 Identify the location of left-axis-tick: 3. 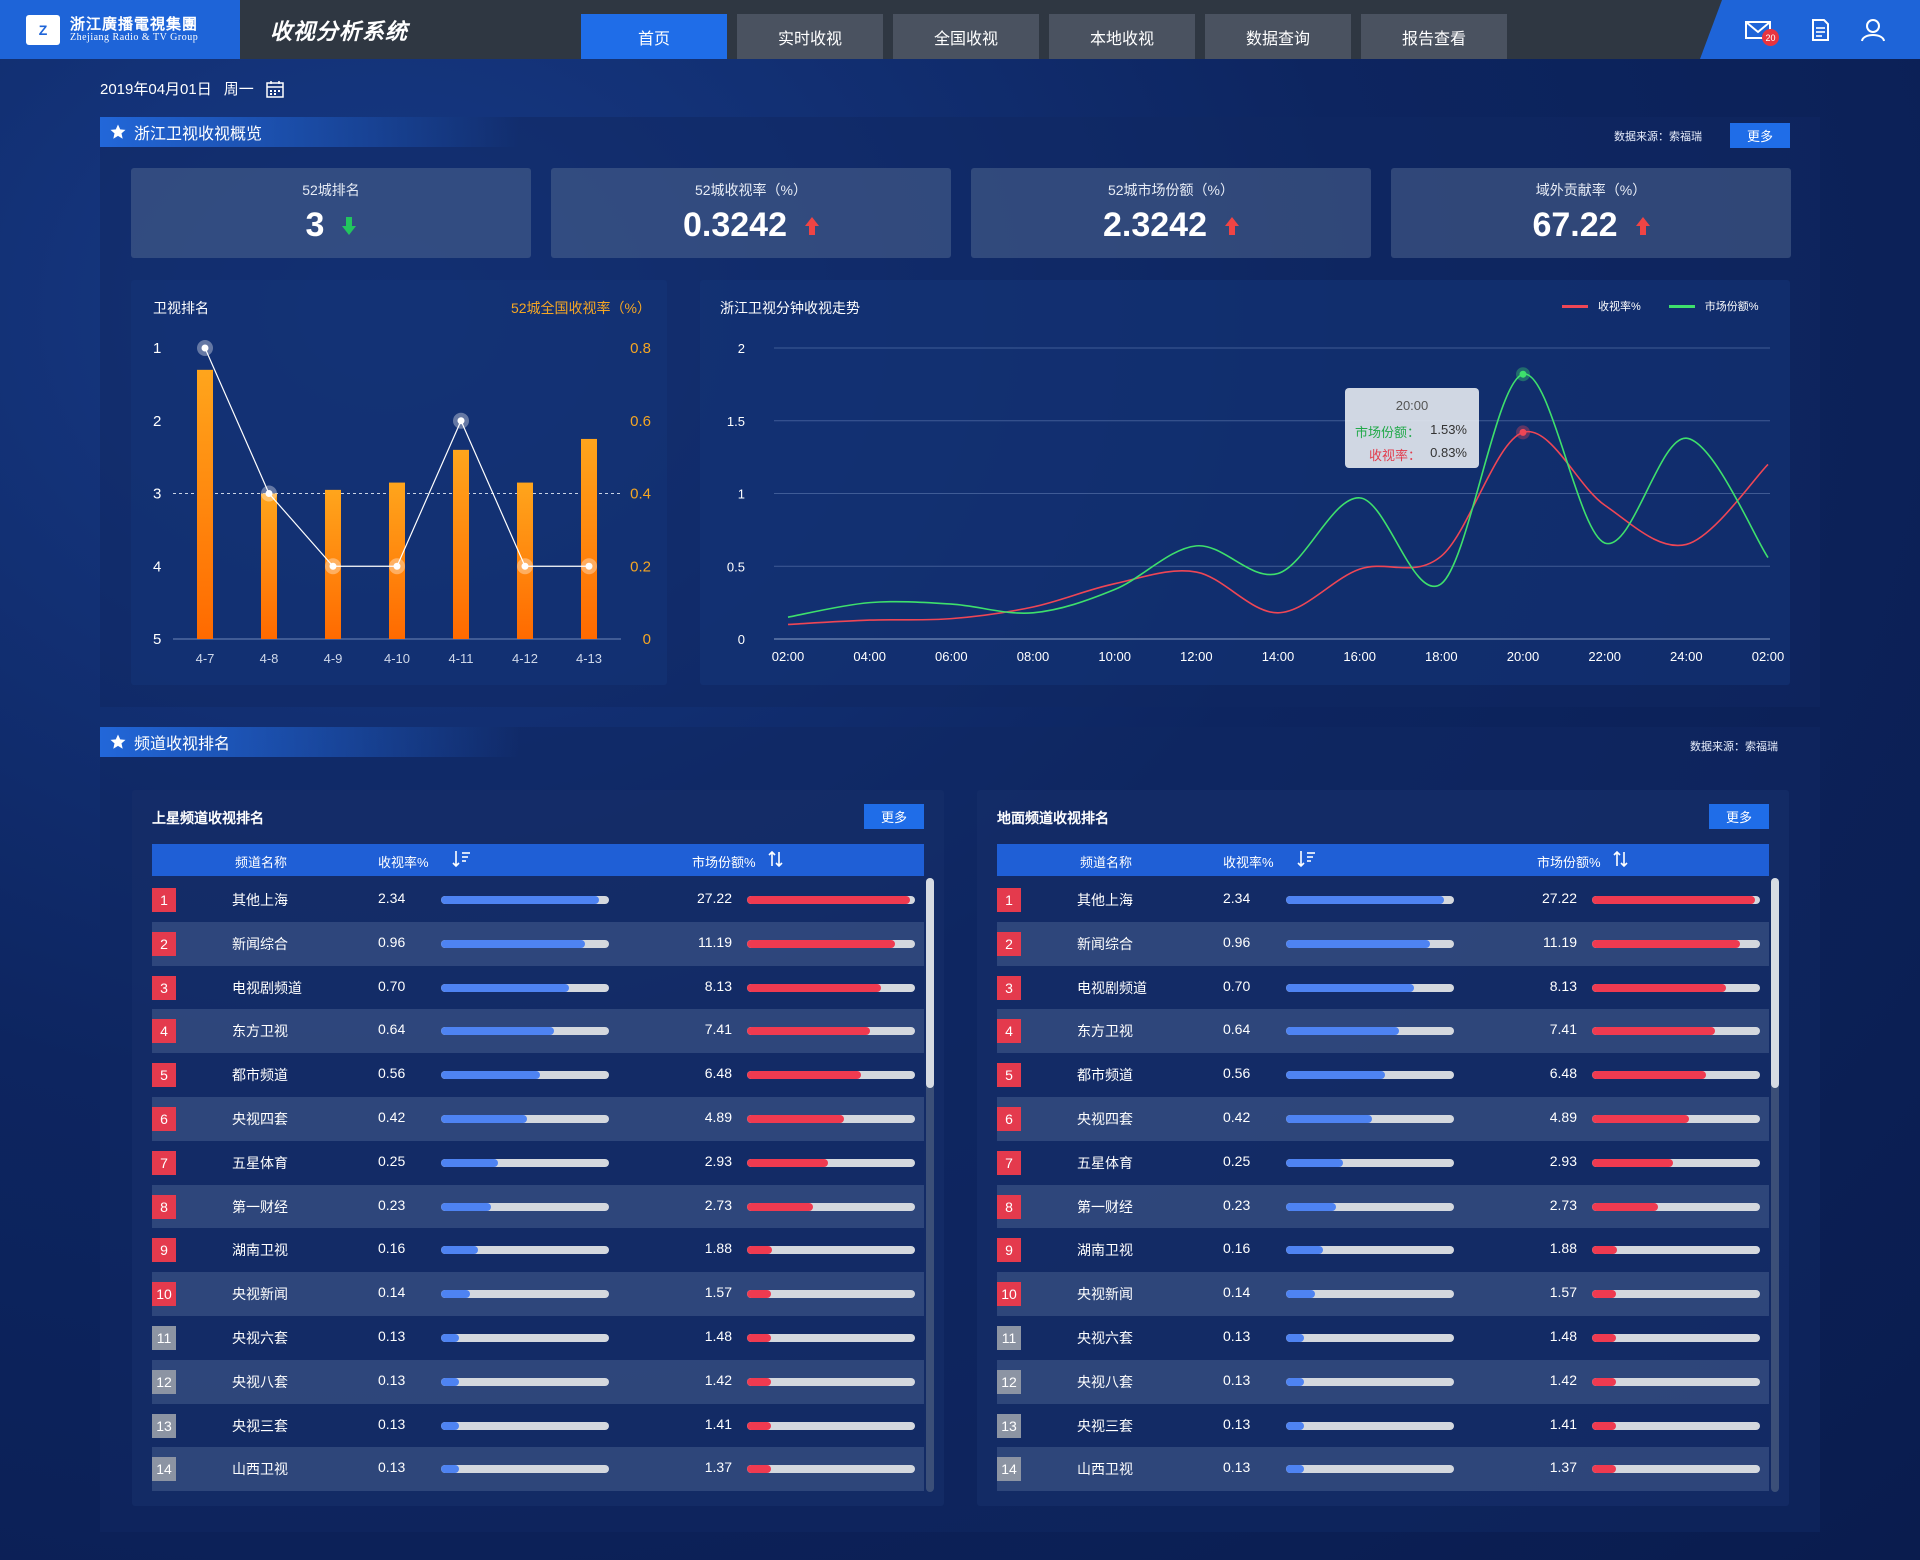
(157, 494).